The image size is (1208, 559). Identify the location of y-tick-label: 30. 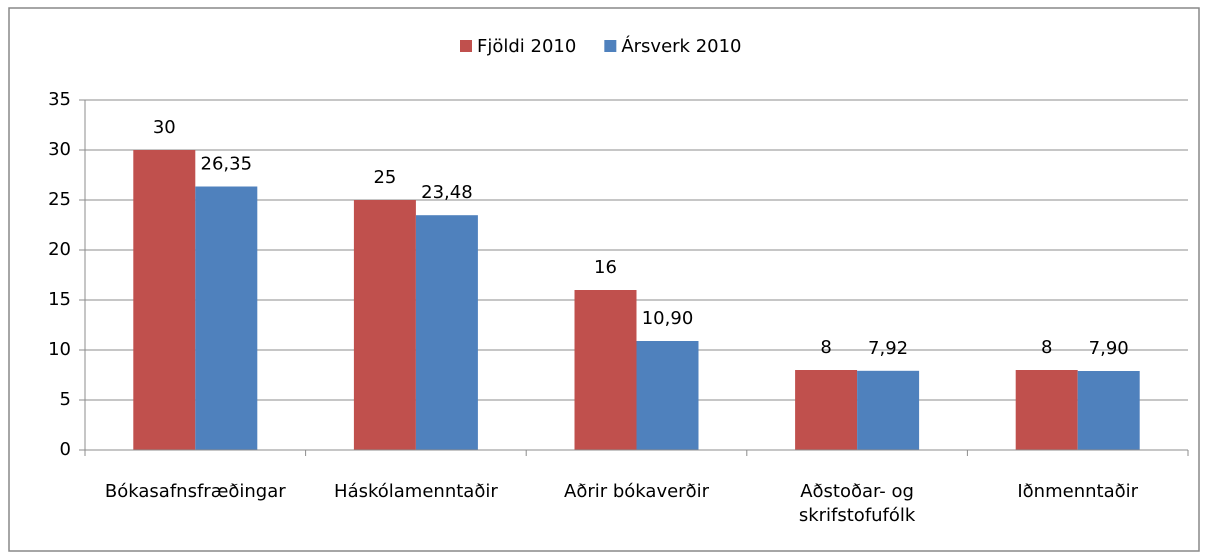
(59, 149).